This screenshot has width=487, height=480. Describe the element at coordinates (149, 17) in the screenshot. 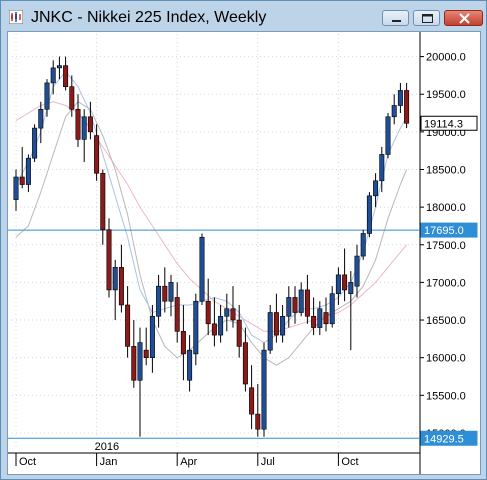

I see `window-title: JNKC - Nikkei 225 Index, Weekly` at that location.